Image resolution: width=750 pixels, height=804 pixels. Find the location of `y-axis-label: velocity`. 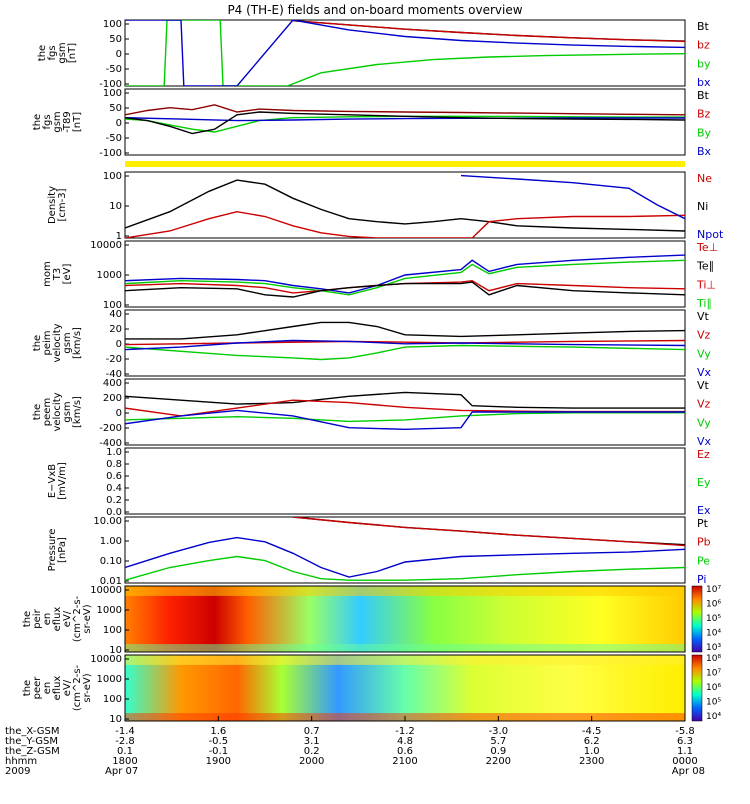

y-axis-label: velocity is located at coordinates (57, 411).